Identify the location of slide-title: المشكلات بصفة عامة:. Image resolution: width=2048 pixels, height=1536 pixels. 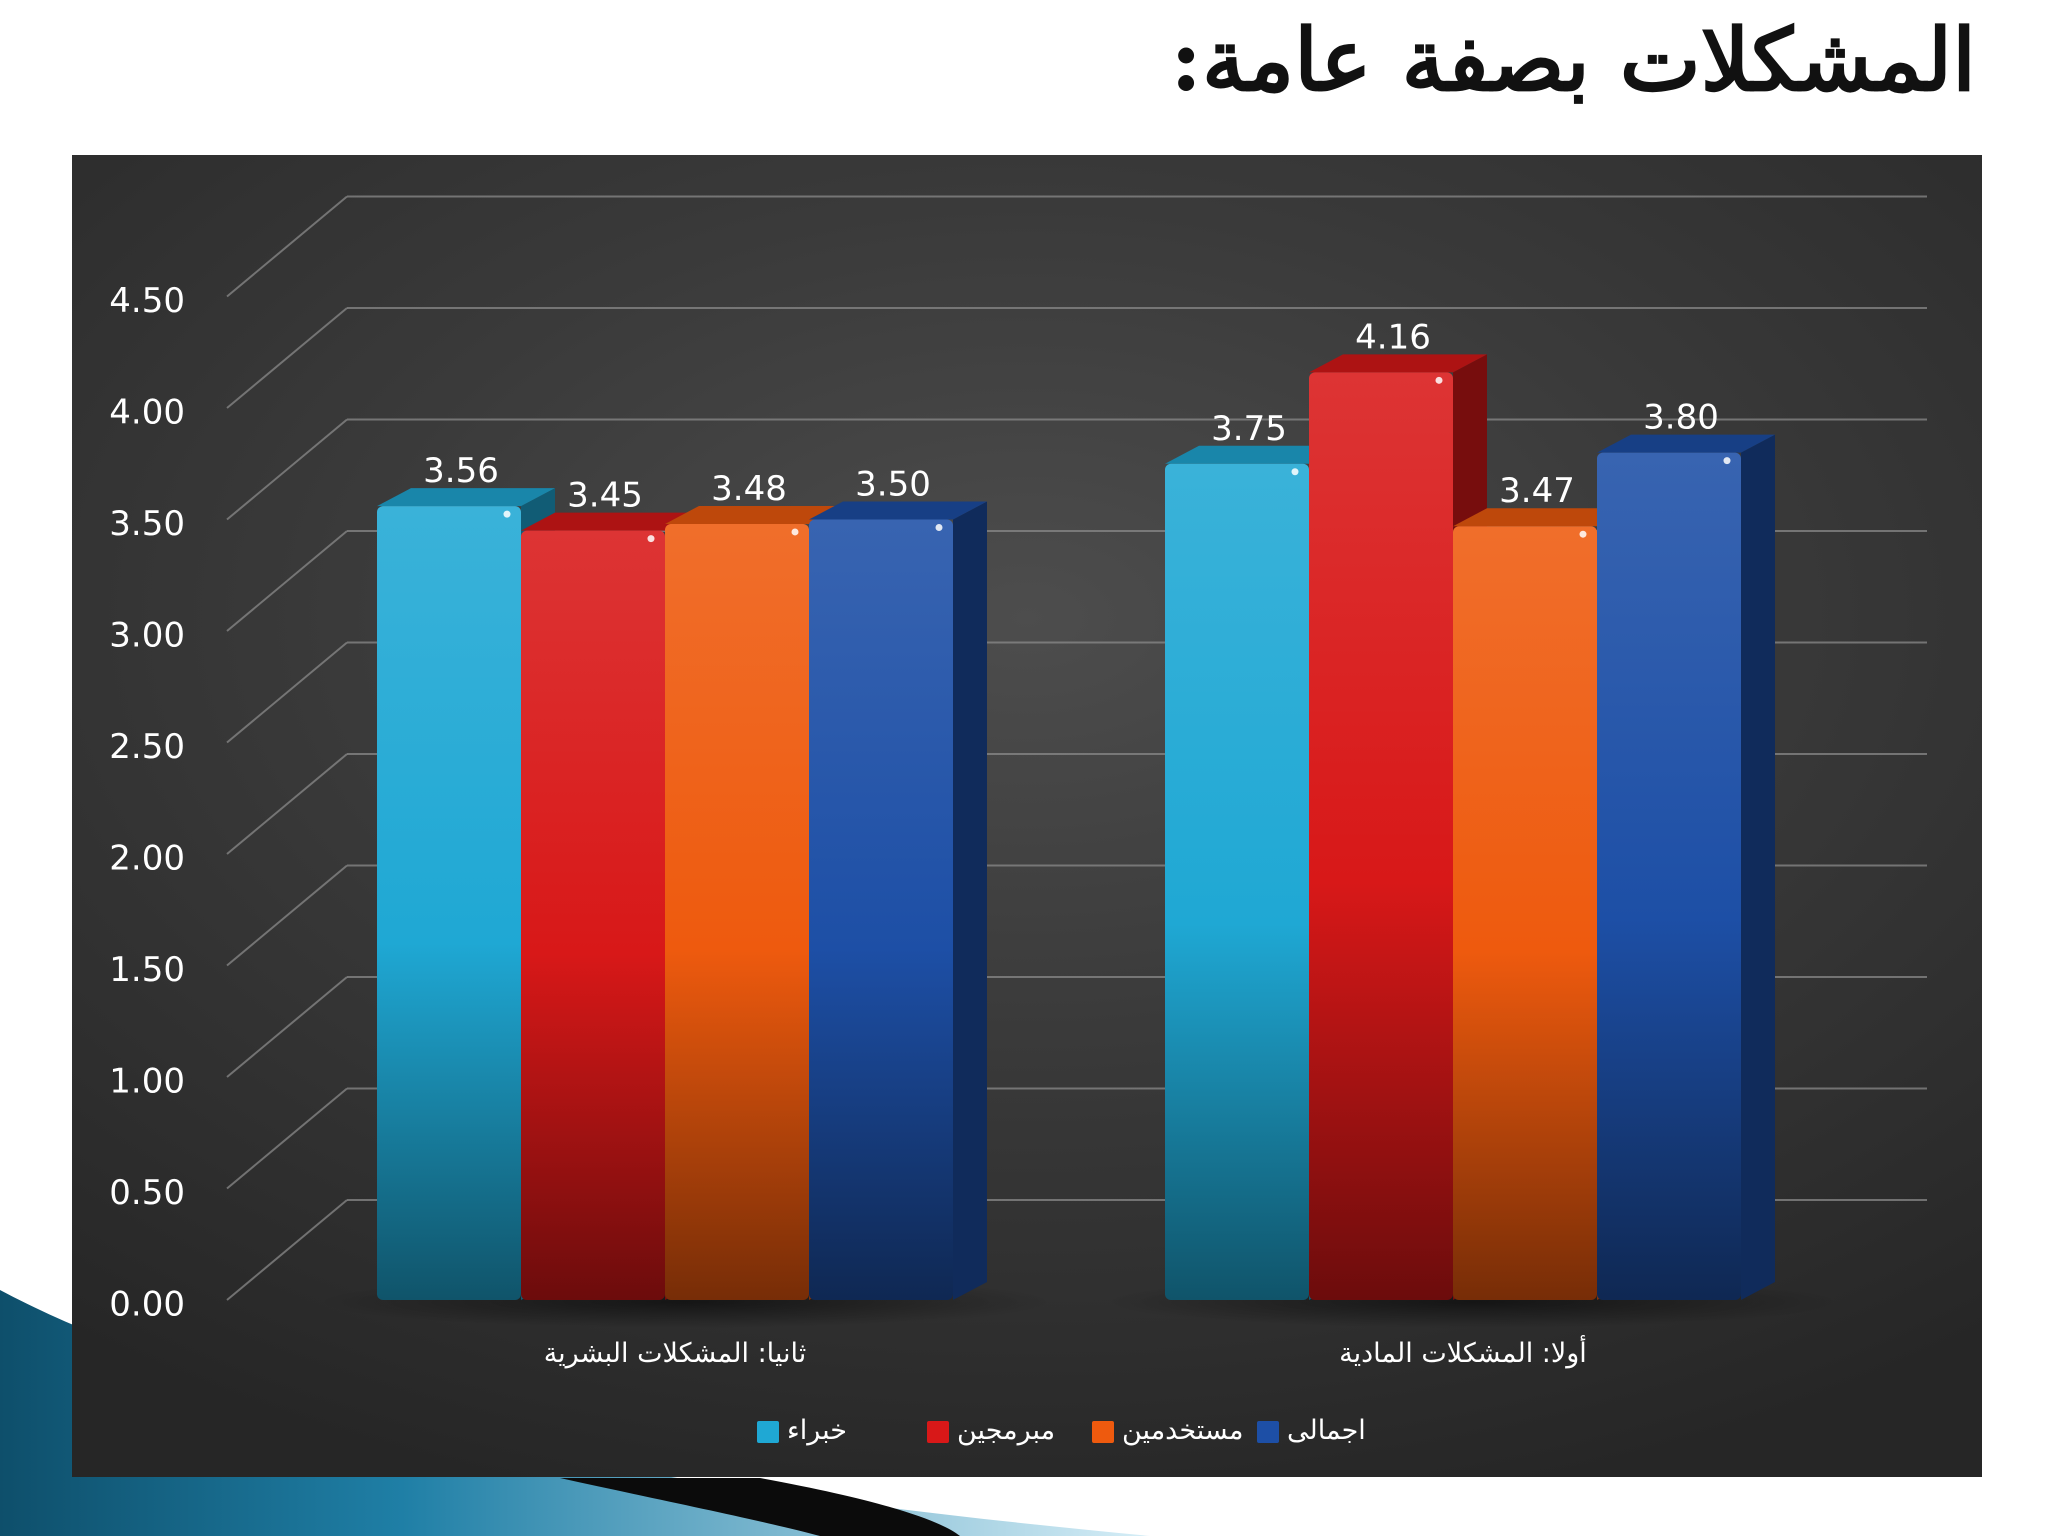
(1573, 60).